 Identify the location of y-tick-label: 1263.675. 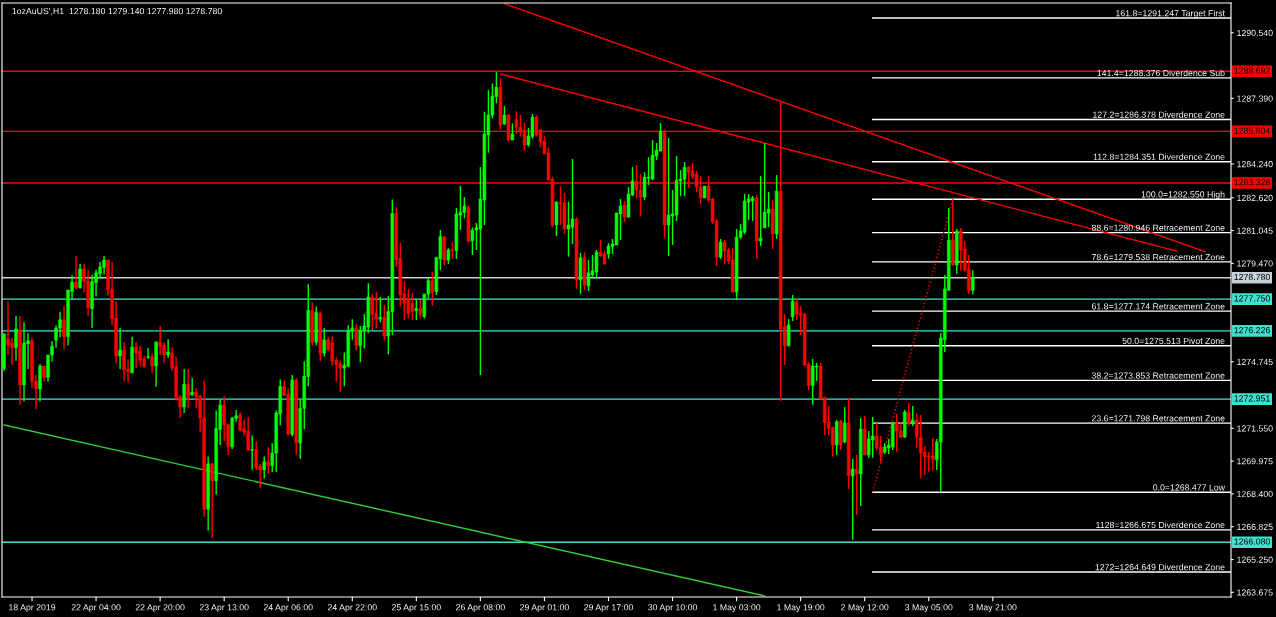
(1255, 592).